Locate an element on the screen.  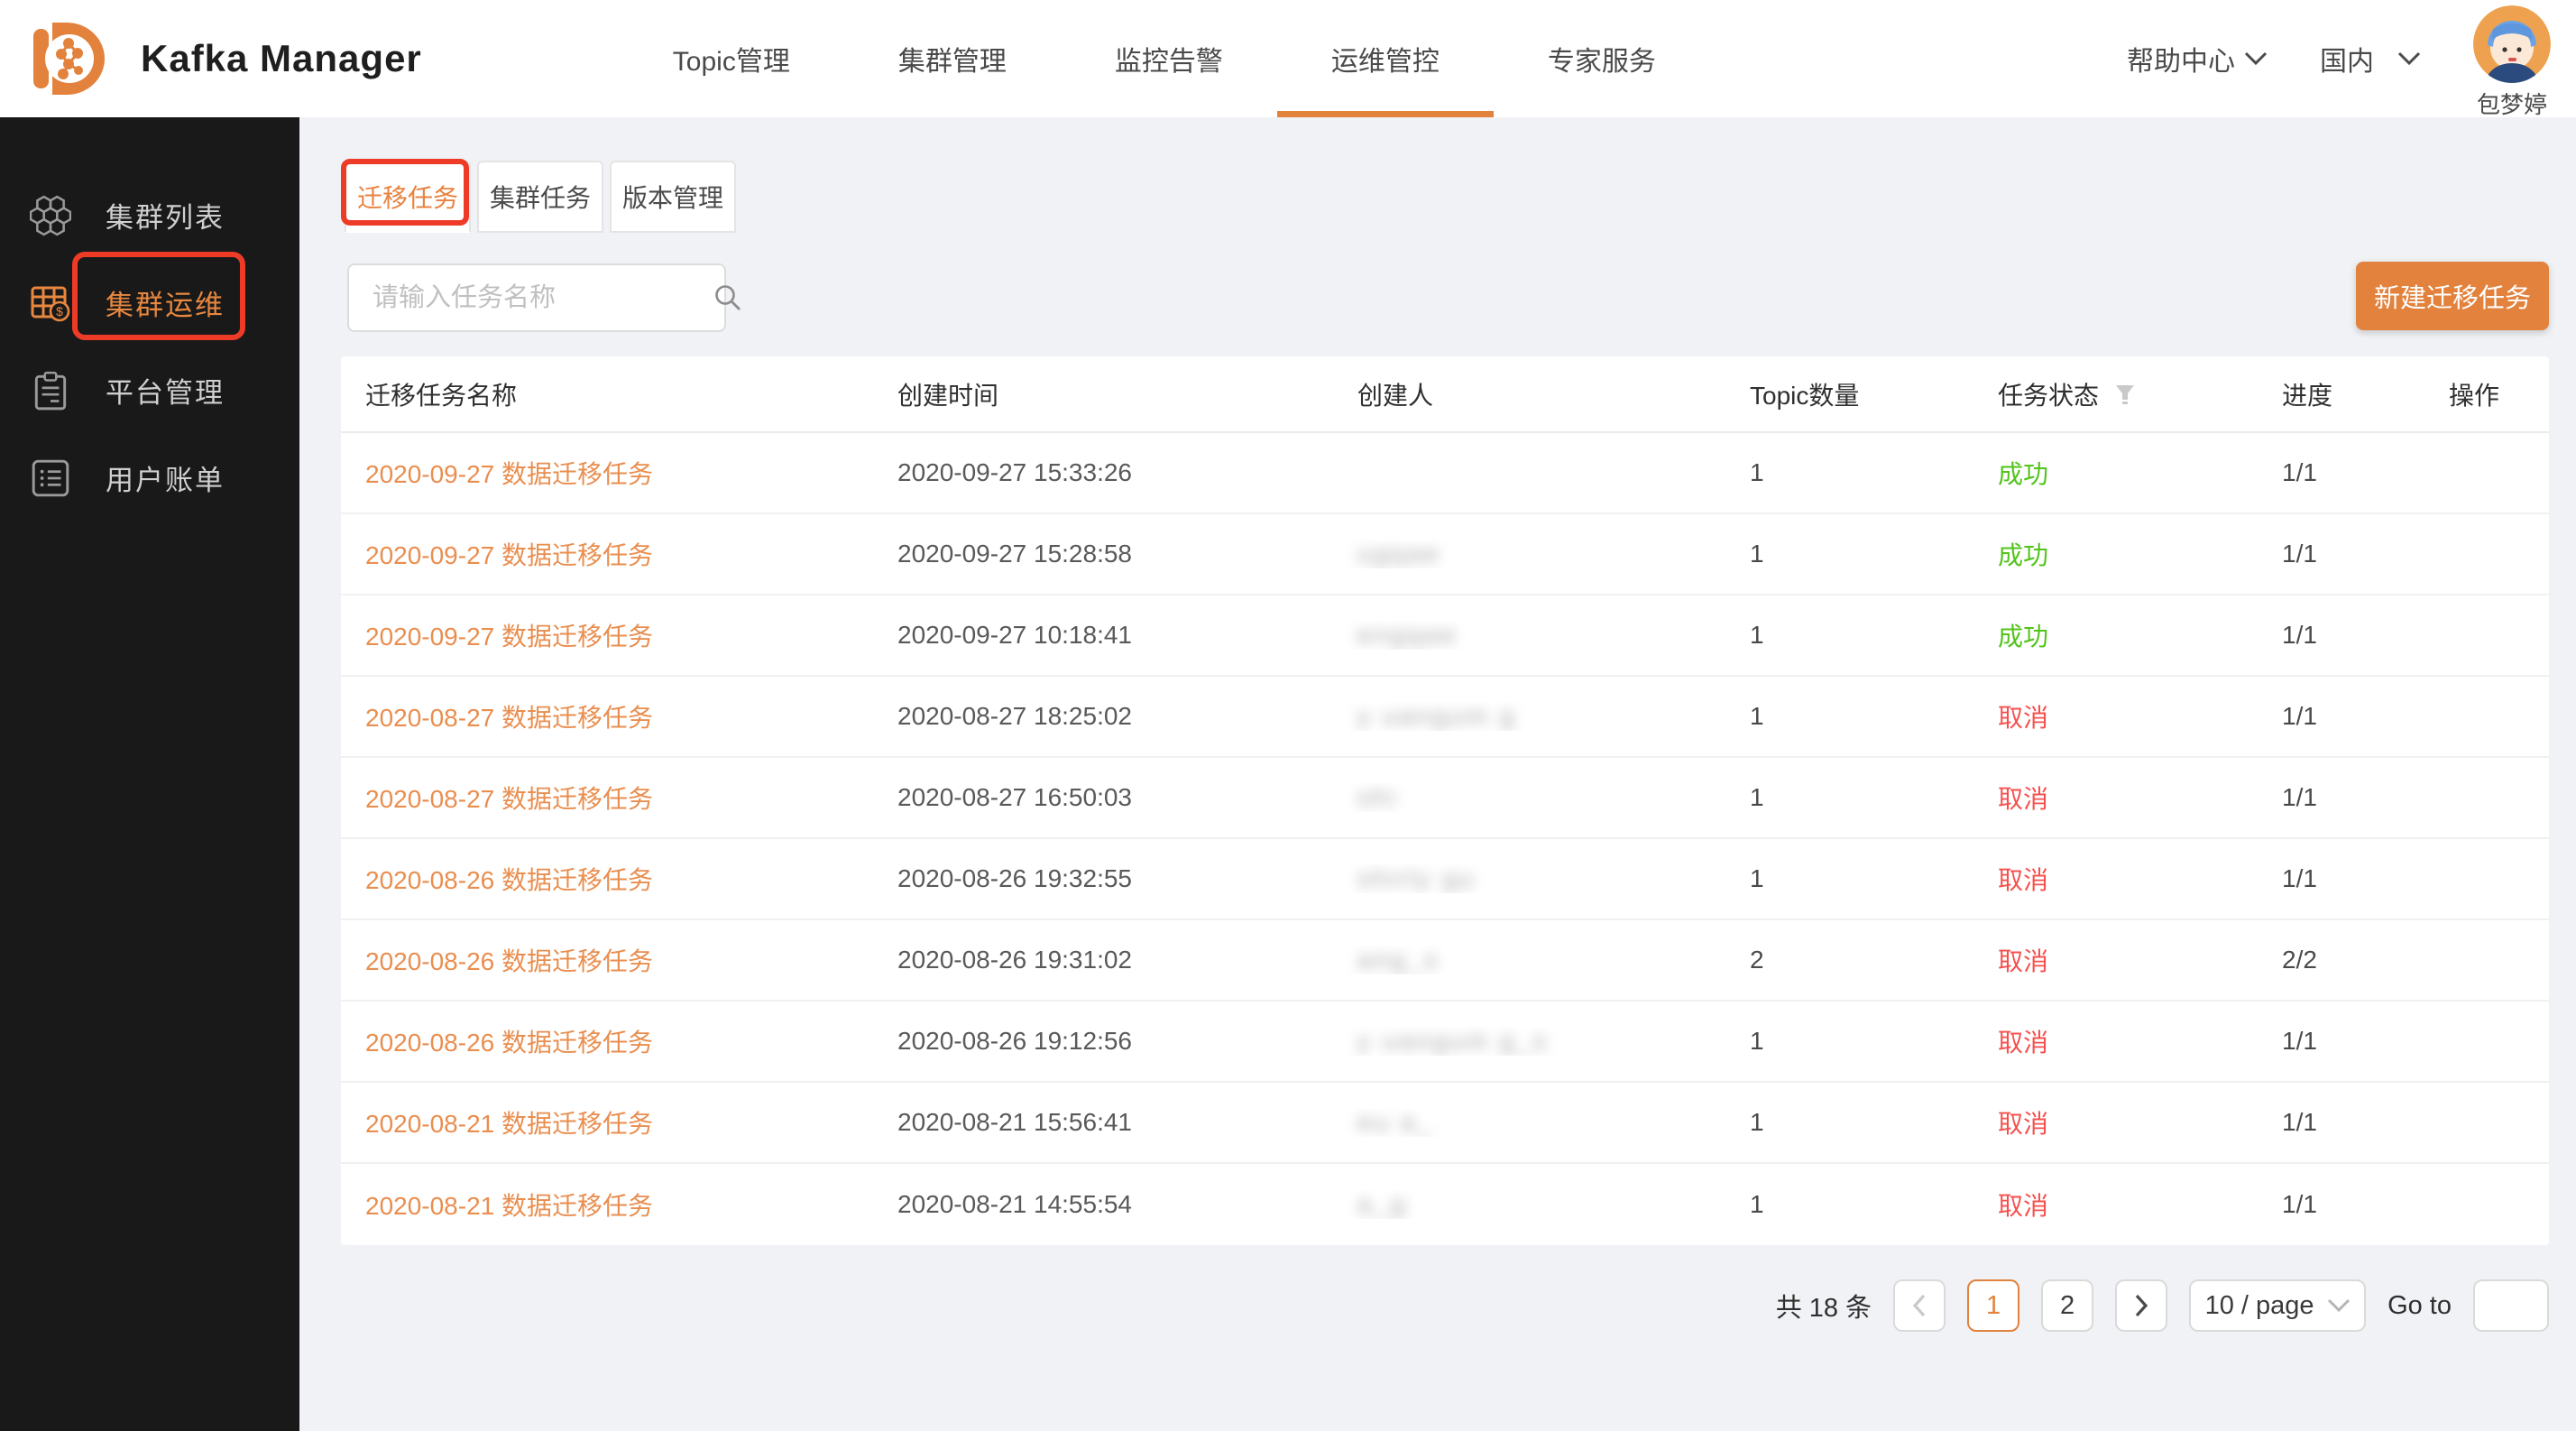
header-right: 帮助中心 国内 is located at coordinates (2339, 60).